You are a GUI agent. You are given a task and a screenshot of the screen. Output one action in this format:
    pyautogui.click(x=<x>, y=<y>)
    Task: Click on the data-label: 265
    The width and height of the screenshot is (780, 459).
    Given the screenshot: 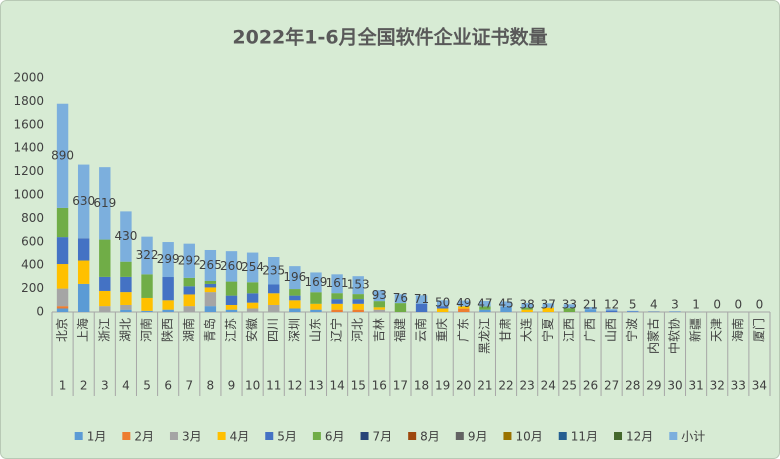 What is the action you would take?
    pyautogui.click(x=210, y=265)
    